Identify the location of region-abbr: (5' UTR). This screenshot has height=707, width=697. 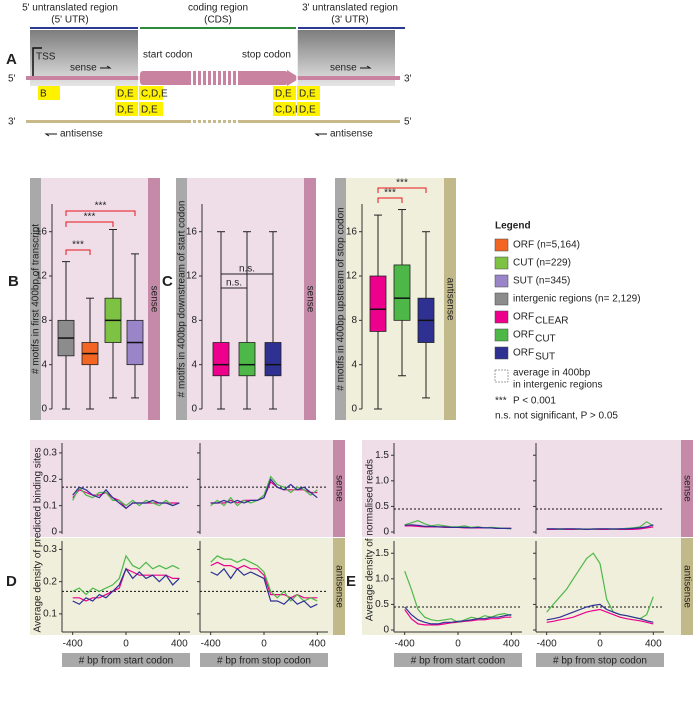
(69, 20).